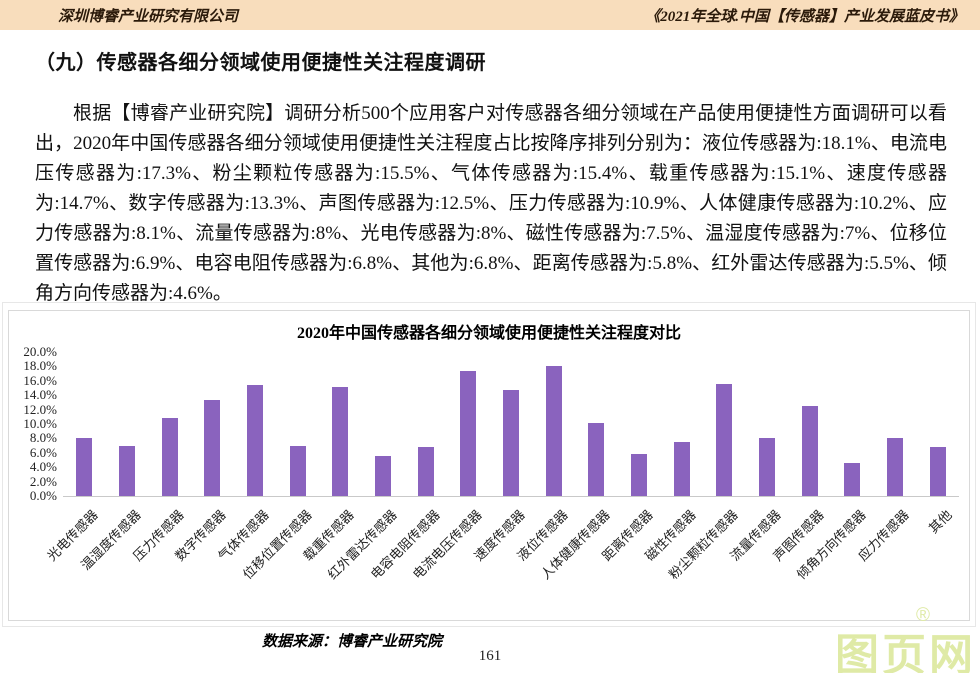  I want to click on header-company-name: 深圳博睿产业研究有限公司, so click(148, 16).